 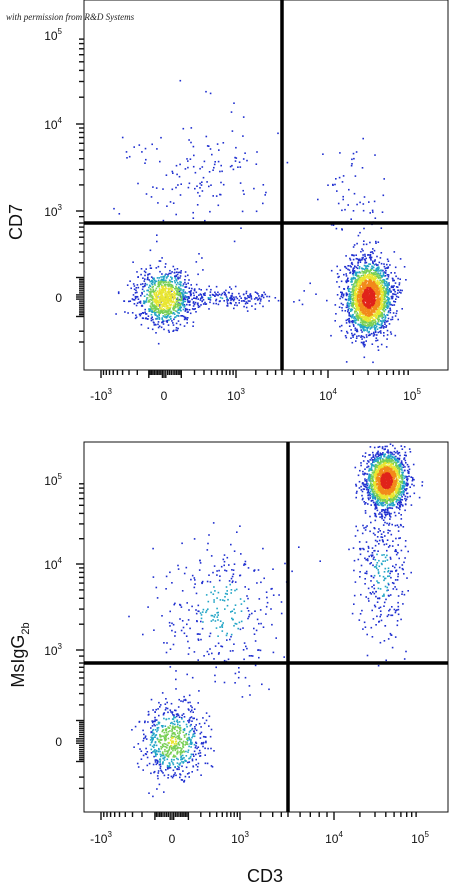 What do you see at coordinates (53, 35) in the screenshot?
I see `y-tick-label: 105` at bounding box center [53, 35].